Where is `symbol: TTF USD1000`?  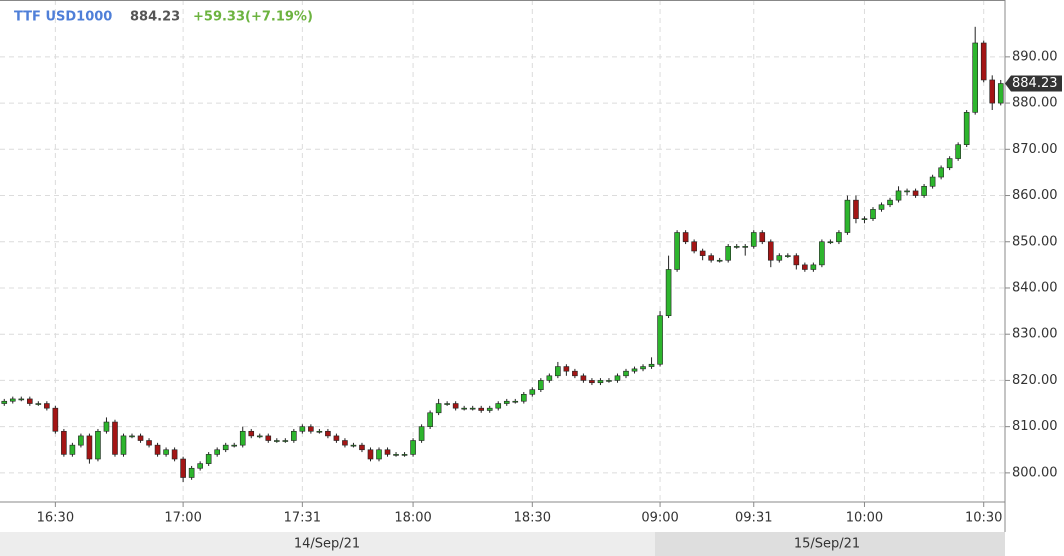 symbol: TTF USD1000 is located at coordinates (63, 17).